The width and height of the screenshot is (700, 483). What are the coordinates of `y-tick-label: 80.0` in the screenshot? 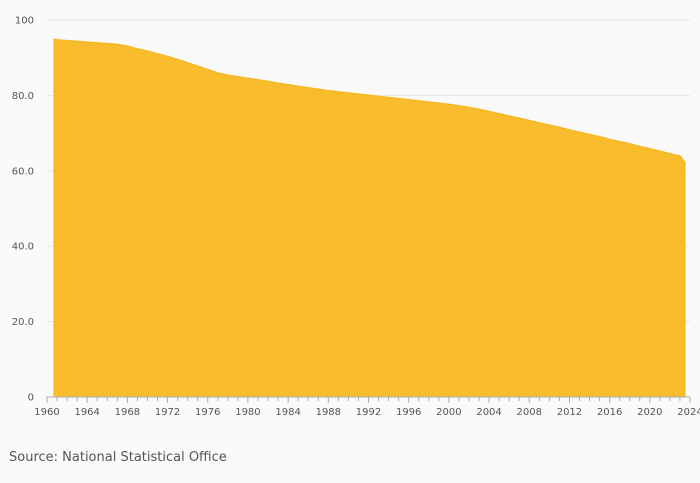 It's located at (23, 96).